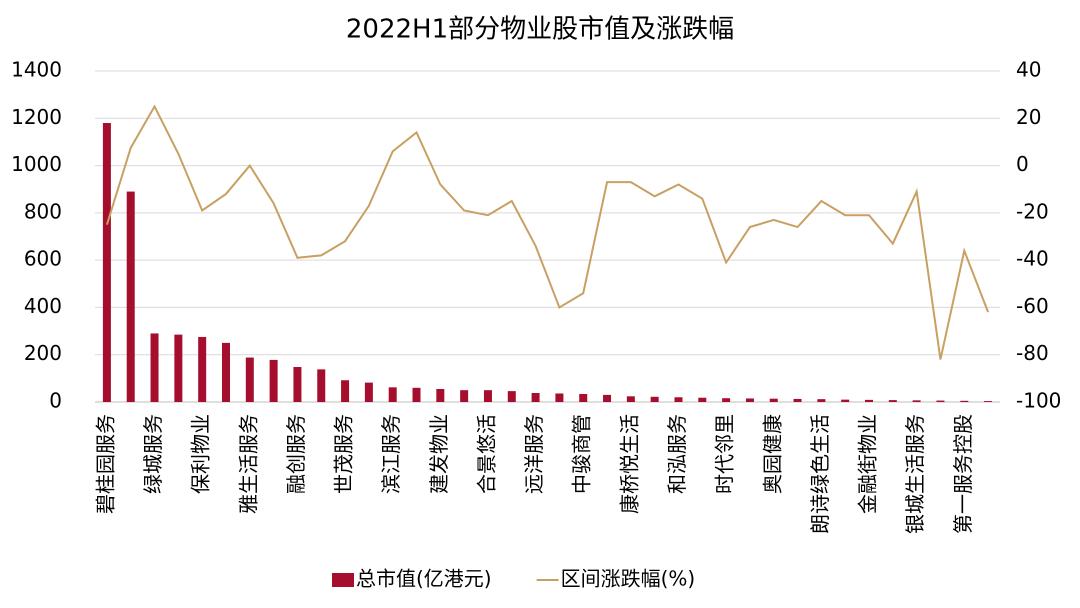 This screenshot has width=1080, height=608. Describe the element at coordinates (915, 474) in the screenshot. I see `x-tick-label: 银城生活服务` at that location.